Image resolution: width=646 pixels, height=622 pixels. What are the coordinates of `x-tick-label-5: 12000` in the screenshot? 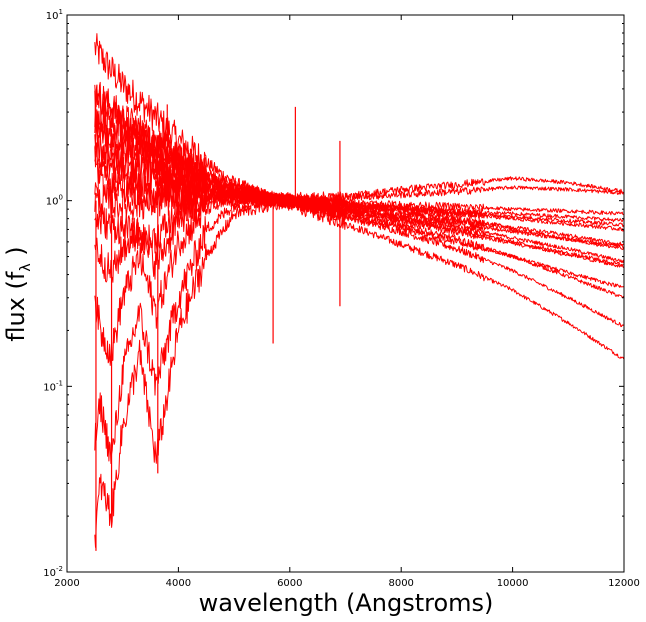 It's located at (624, 583).